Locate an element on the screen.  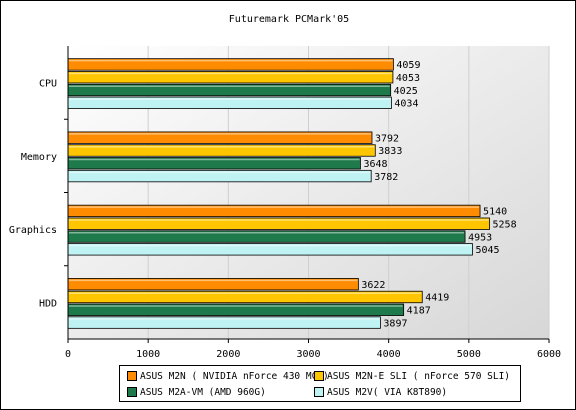
data-label: 4053 is located at coordinates (408, 78).